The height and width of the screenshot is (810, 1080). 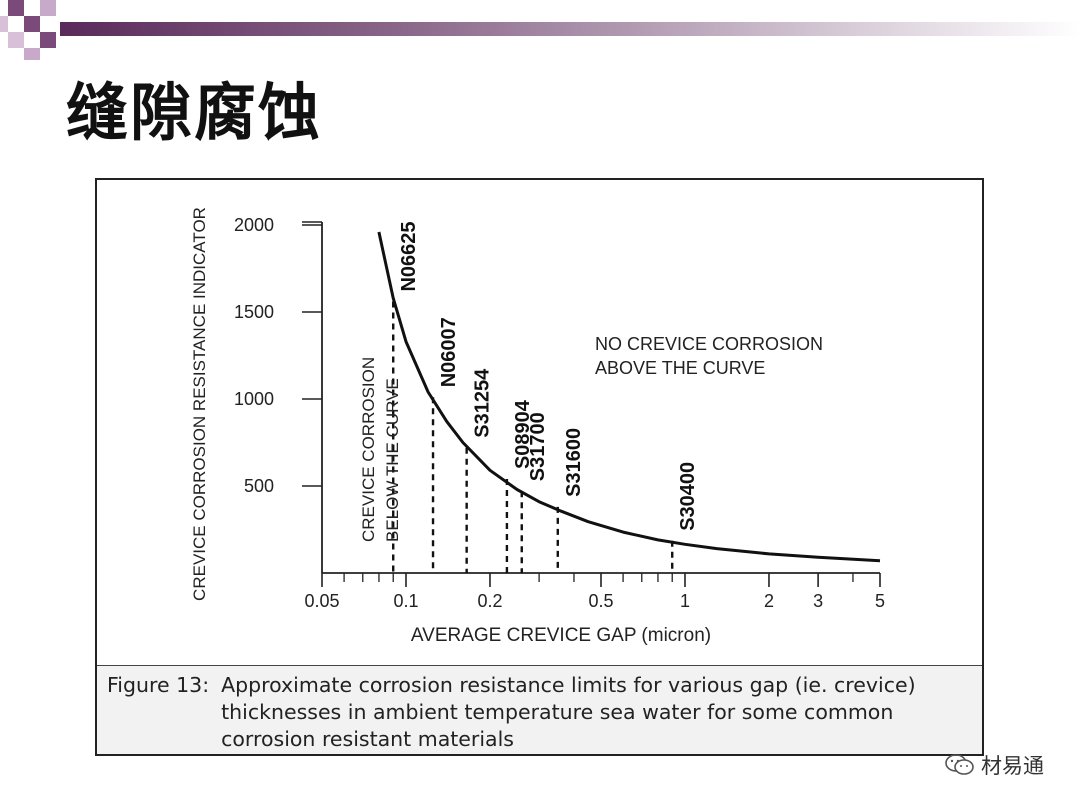 What do you see at coordinates (483, 403) in the screenshot?
I see `material-label: S31254` at bounding box center [483, 403].